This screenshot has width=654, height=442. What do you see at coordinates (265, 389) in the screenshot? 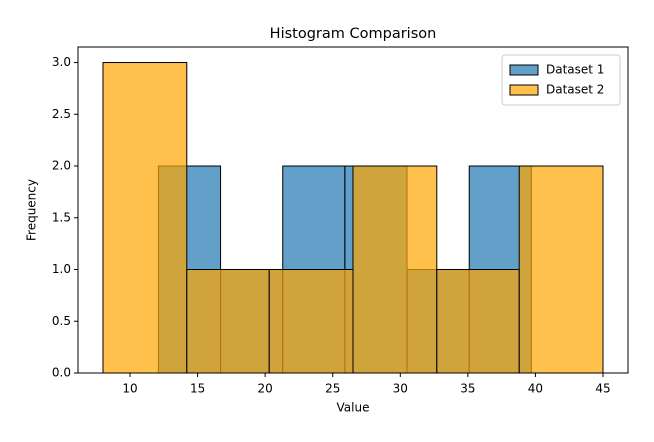
I see `x-tick-label: 20` at bounding box center [265, 389].